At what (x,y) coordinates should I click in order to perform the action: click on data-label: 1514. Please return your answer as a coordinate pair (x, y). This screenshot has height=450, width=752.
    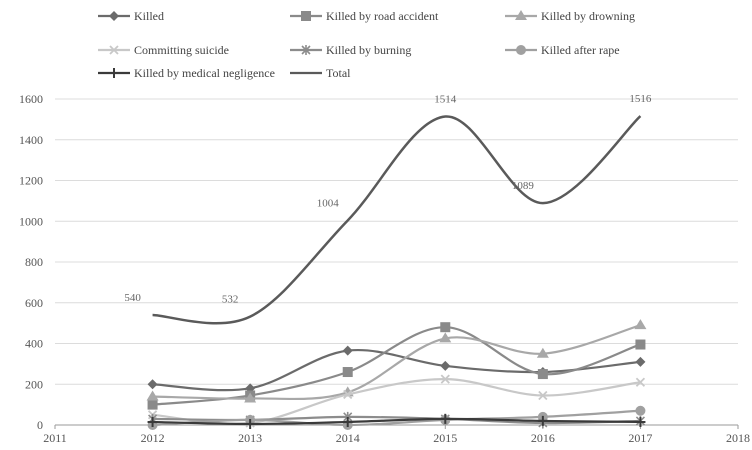
    Looking at the image, I should click on (445, 100).